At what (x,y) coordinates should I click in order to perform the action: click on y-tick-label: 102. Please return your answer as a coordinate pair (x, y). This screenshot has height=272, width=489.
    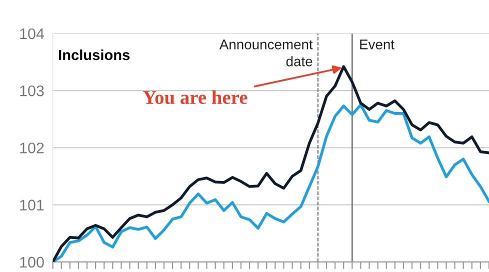
    Looking at the image, I should click on (32, 148).